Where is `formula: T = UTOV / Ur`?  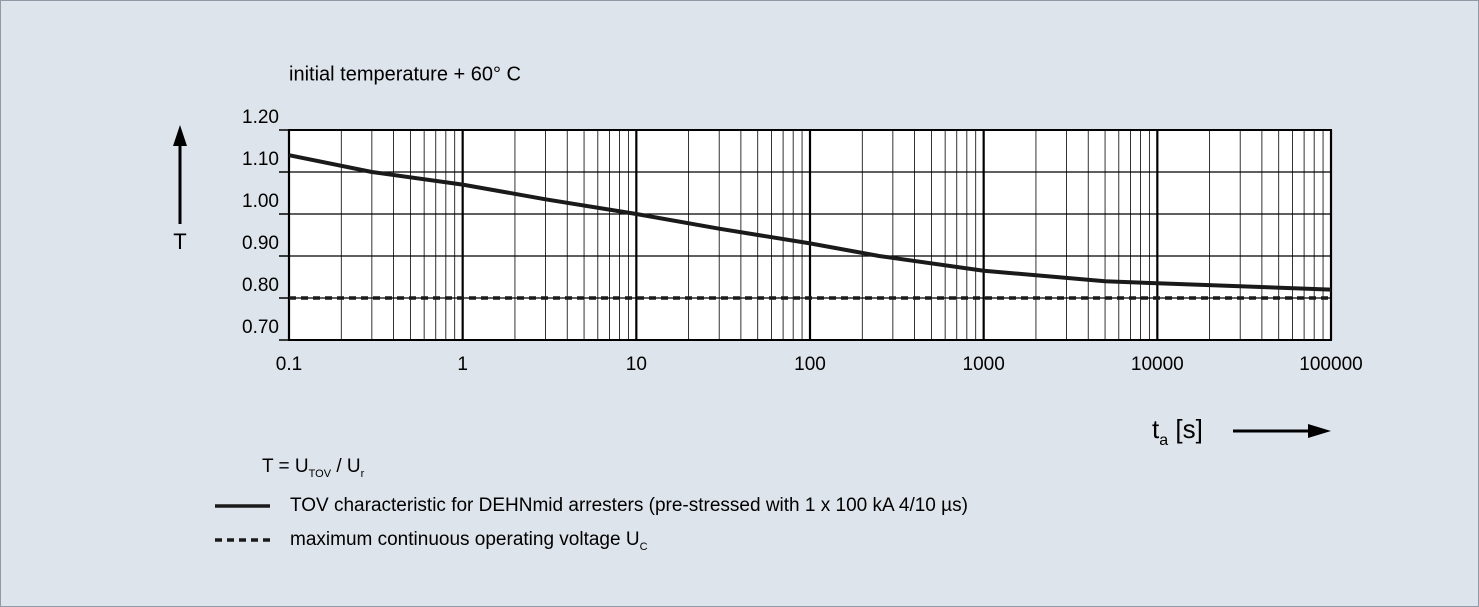 formula: T = UTOV / Ur is located at coordinates (313, 468).